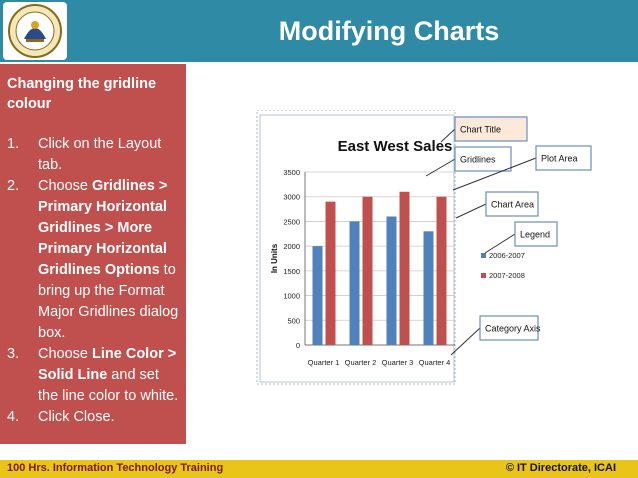 This screenshot has width=638, height=478. I want to click on callout-category-axis-box, so click(509, 328).